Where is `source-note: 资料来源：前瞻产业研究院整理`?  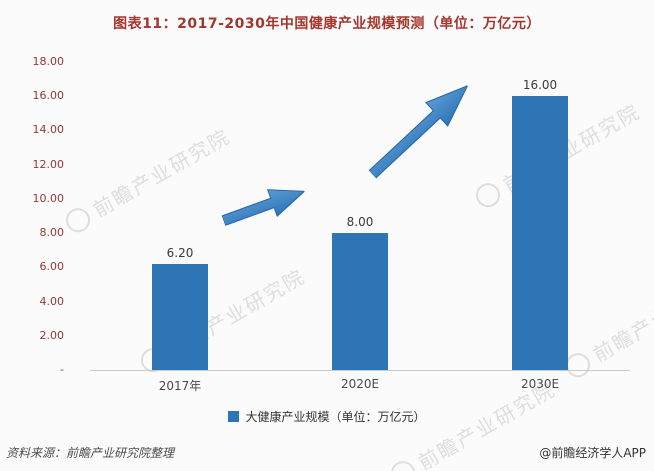 source-note: 资料来源：前瞻产业研究院整理 is located at coordinates (90, 453).